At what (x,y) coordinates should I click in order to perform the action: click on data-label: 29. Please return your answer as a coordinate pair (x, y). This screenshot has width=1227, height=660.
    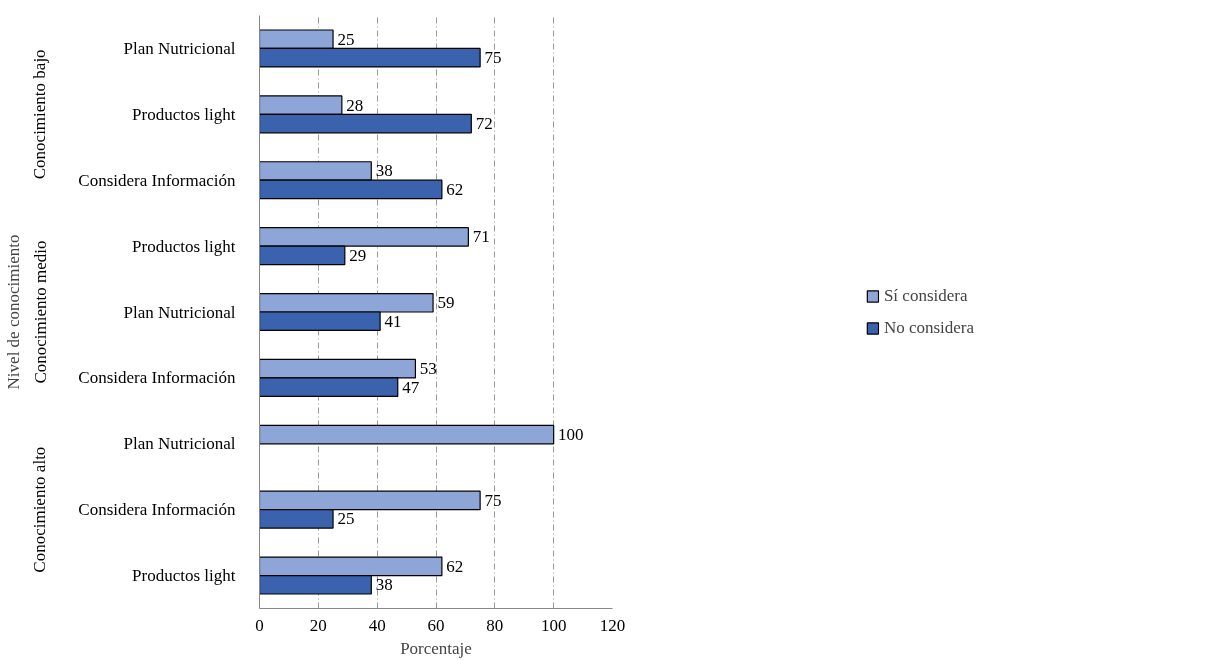
    Looking at the image, I should click on (358, 255).